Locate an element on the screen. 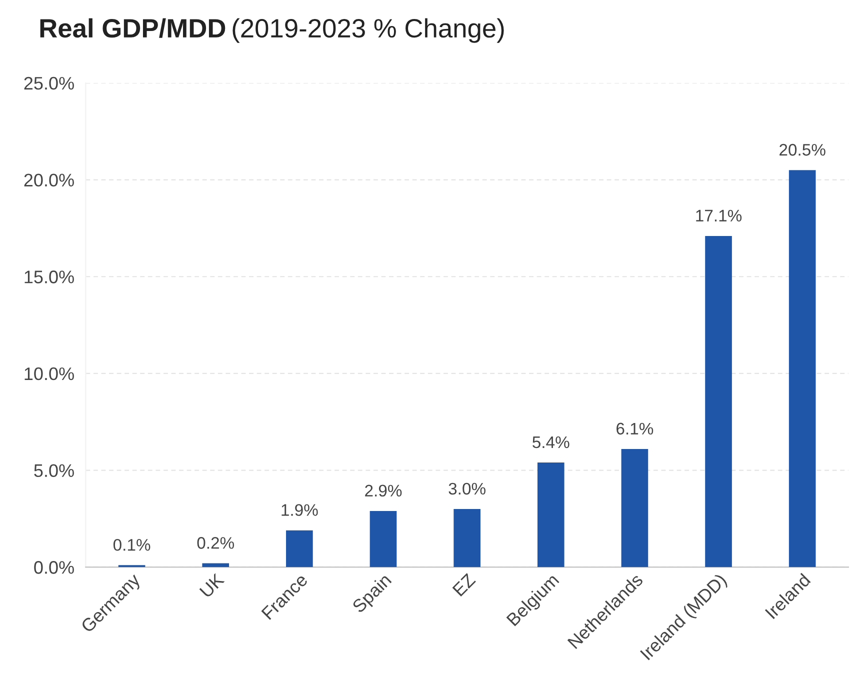  data-label: 0.1% is located at coordinates (131, 544).